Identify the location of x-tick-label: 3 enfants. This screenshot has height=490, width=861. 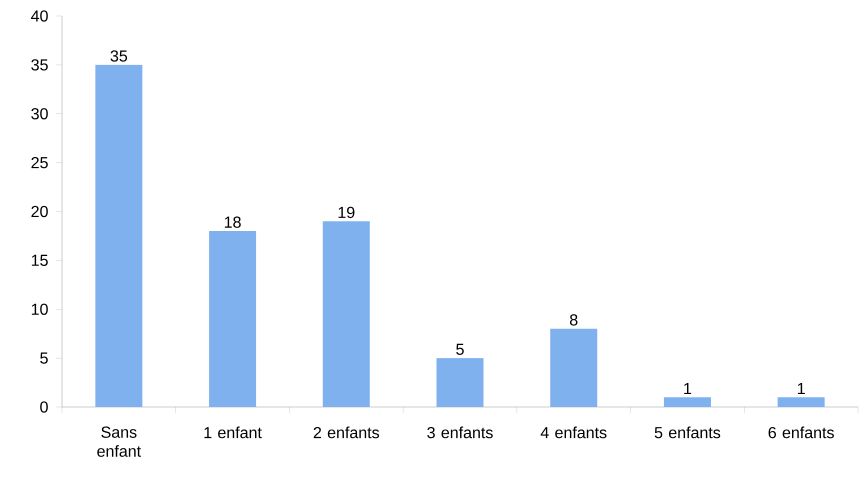
(460, 432).